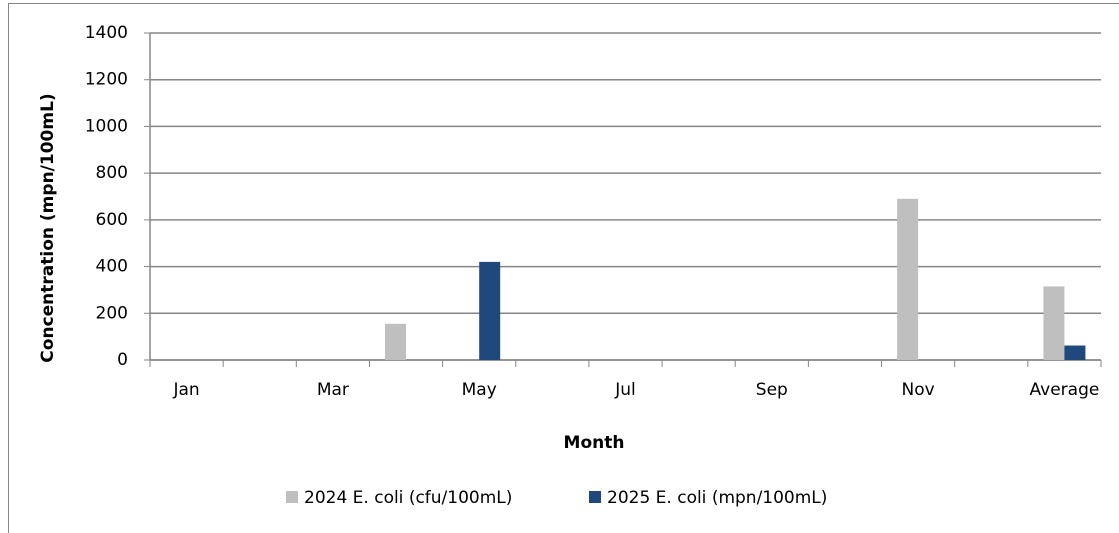 This screenshot has height=533, width=1119. Describe the element at coordinates (1065, 390) in the screenshot. I see `x-tick-label: Average` at that location.